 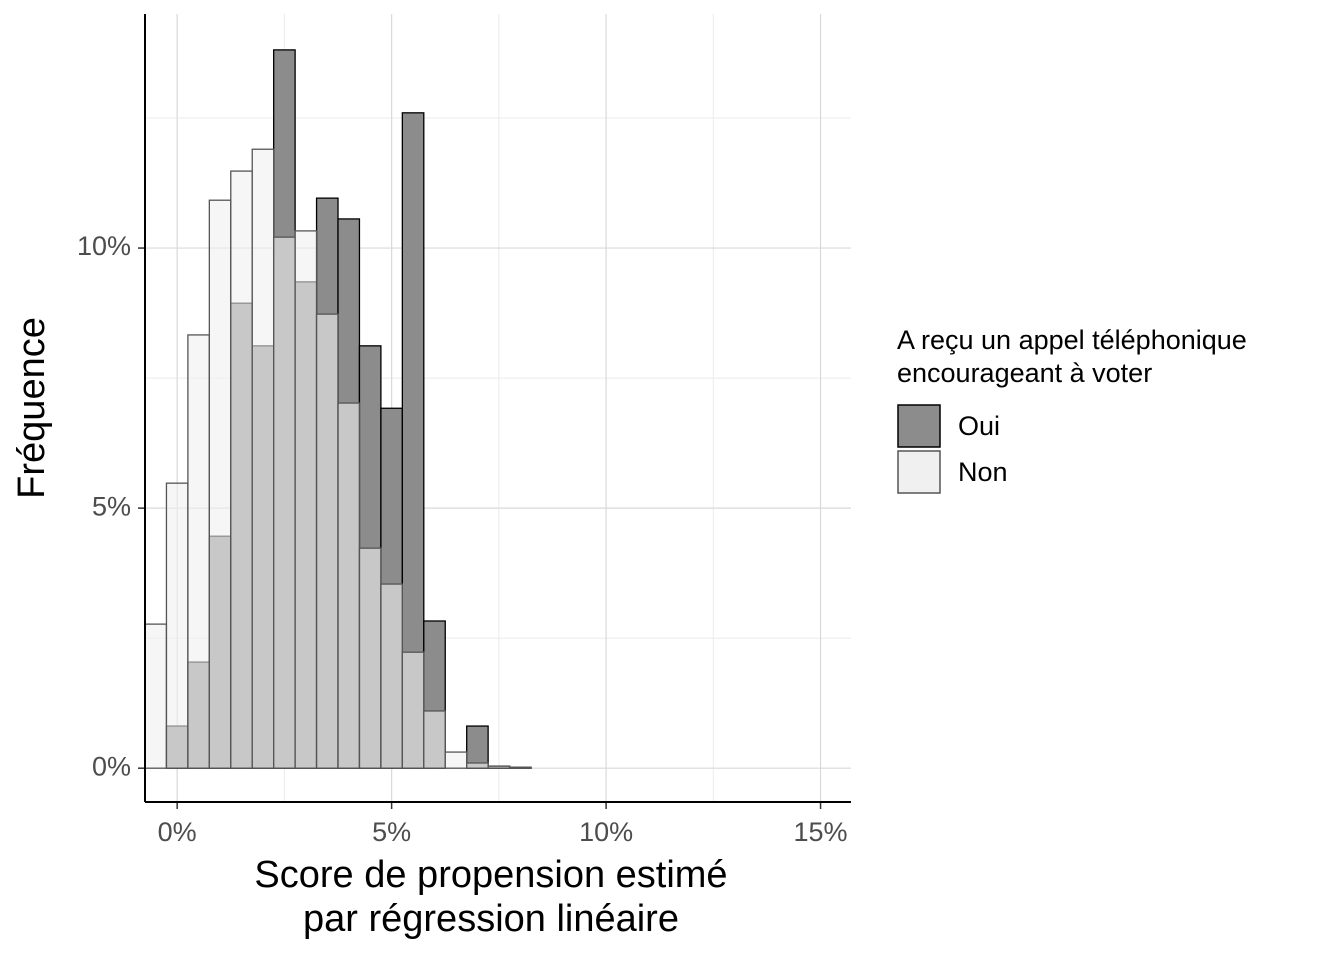 I want to click on legend-label: Oui, so click(x=979, y=426).